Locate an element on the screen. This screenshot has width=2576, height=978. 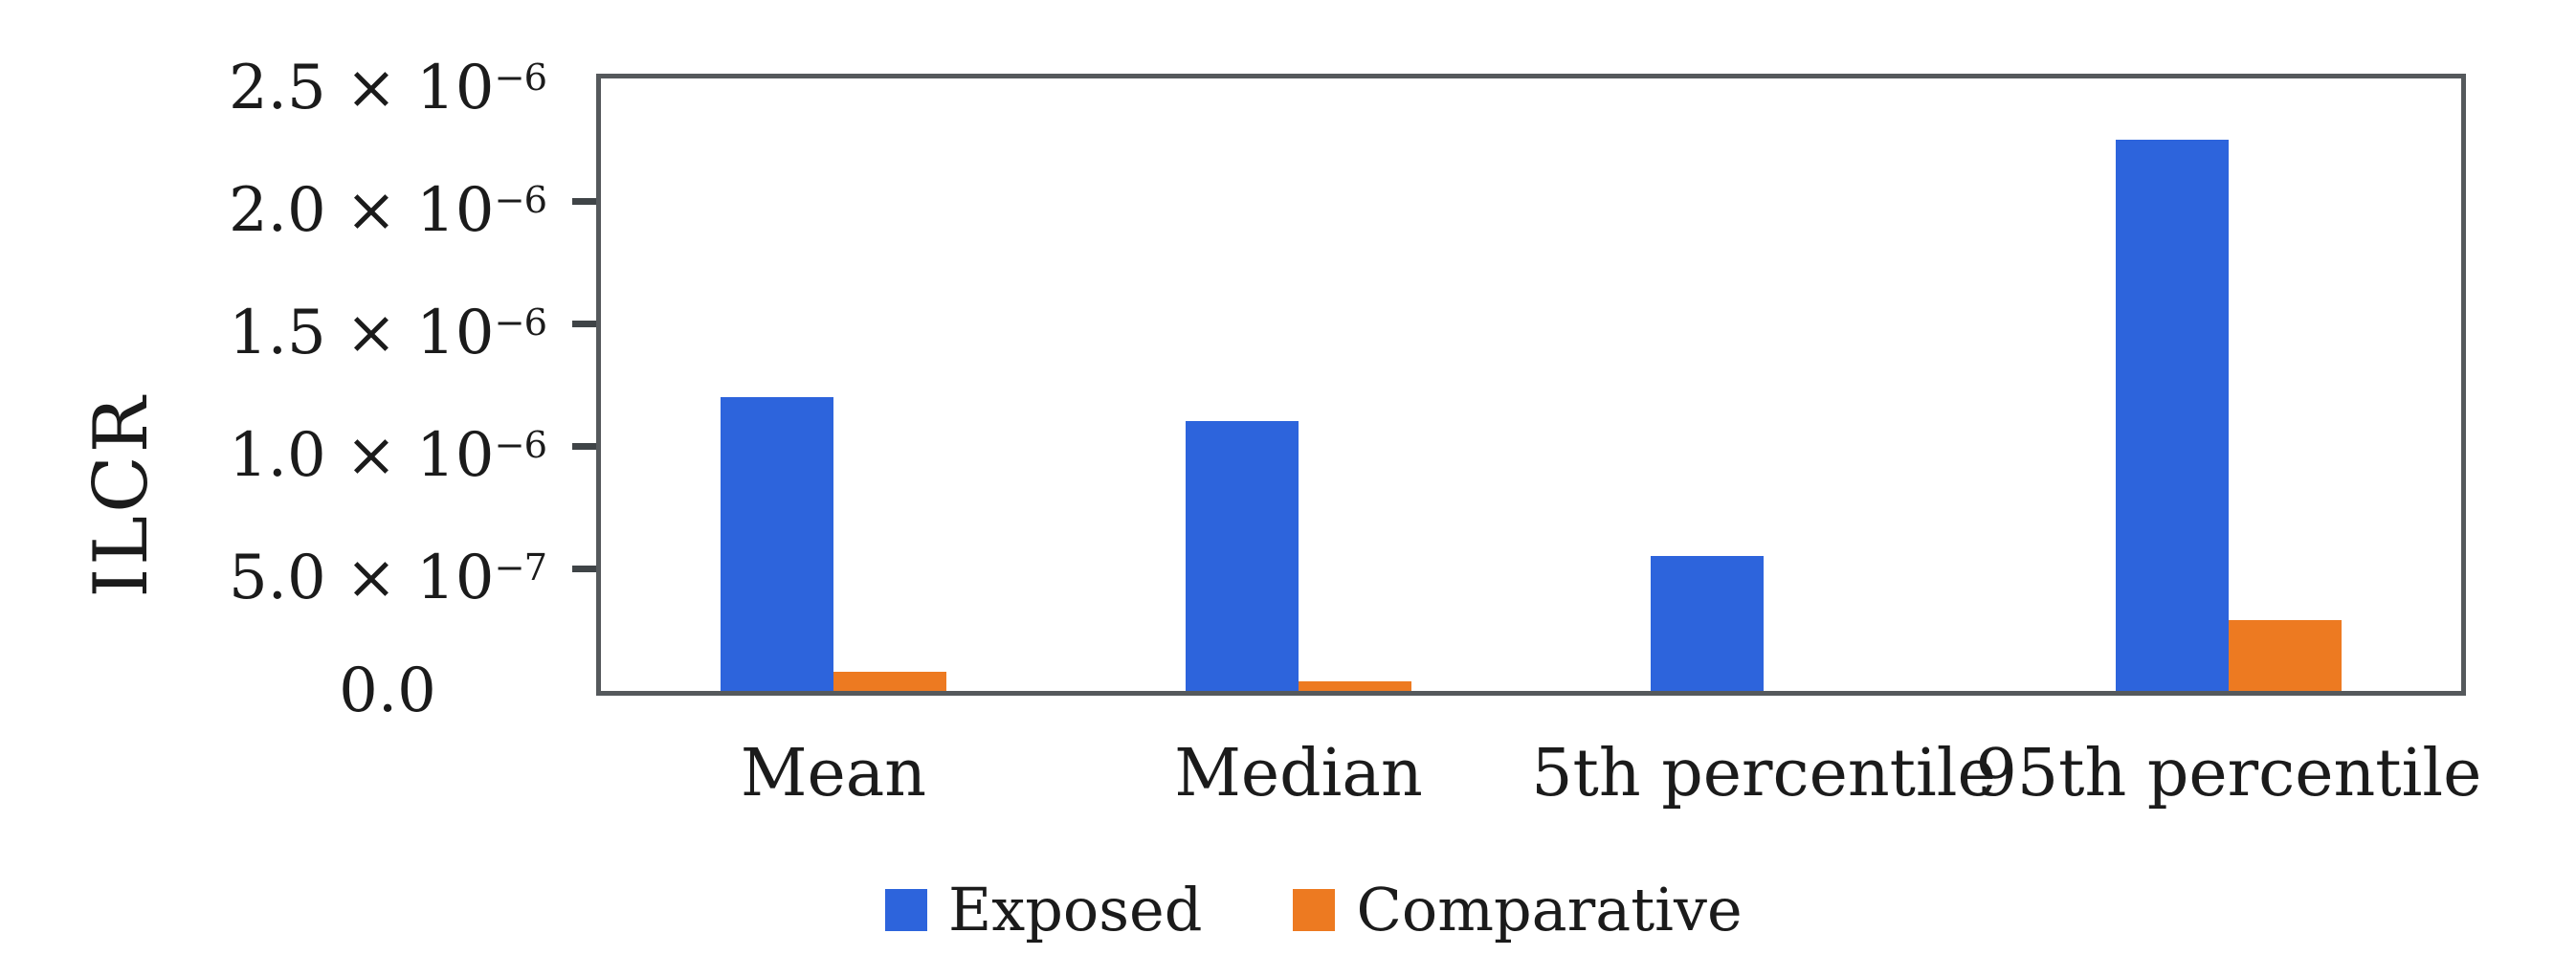
x-category-label-95th-percentile: 95th percentile is located at coordinates (2228, 773).